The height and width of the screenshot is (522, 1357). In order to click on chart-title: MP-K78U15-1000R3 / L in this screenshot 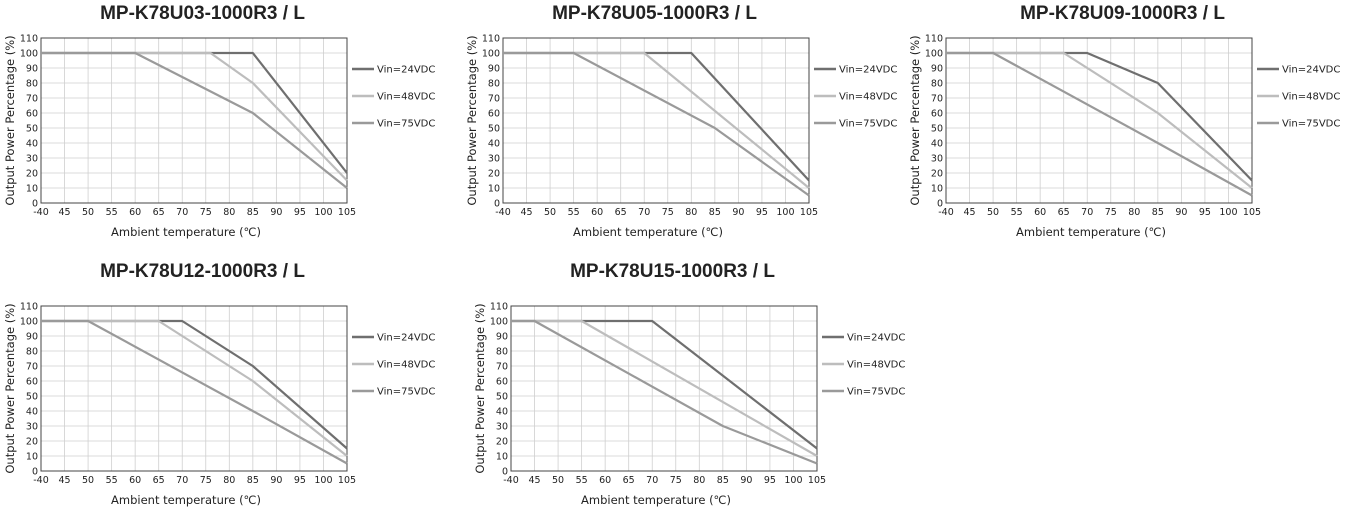, I will do `click(672, 271)`.